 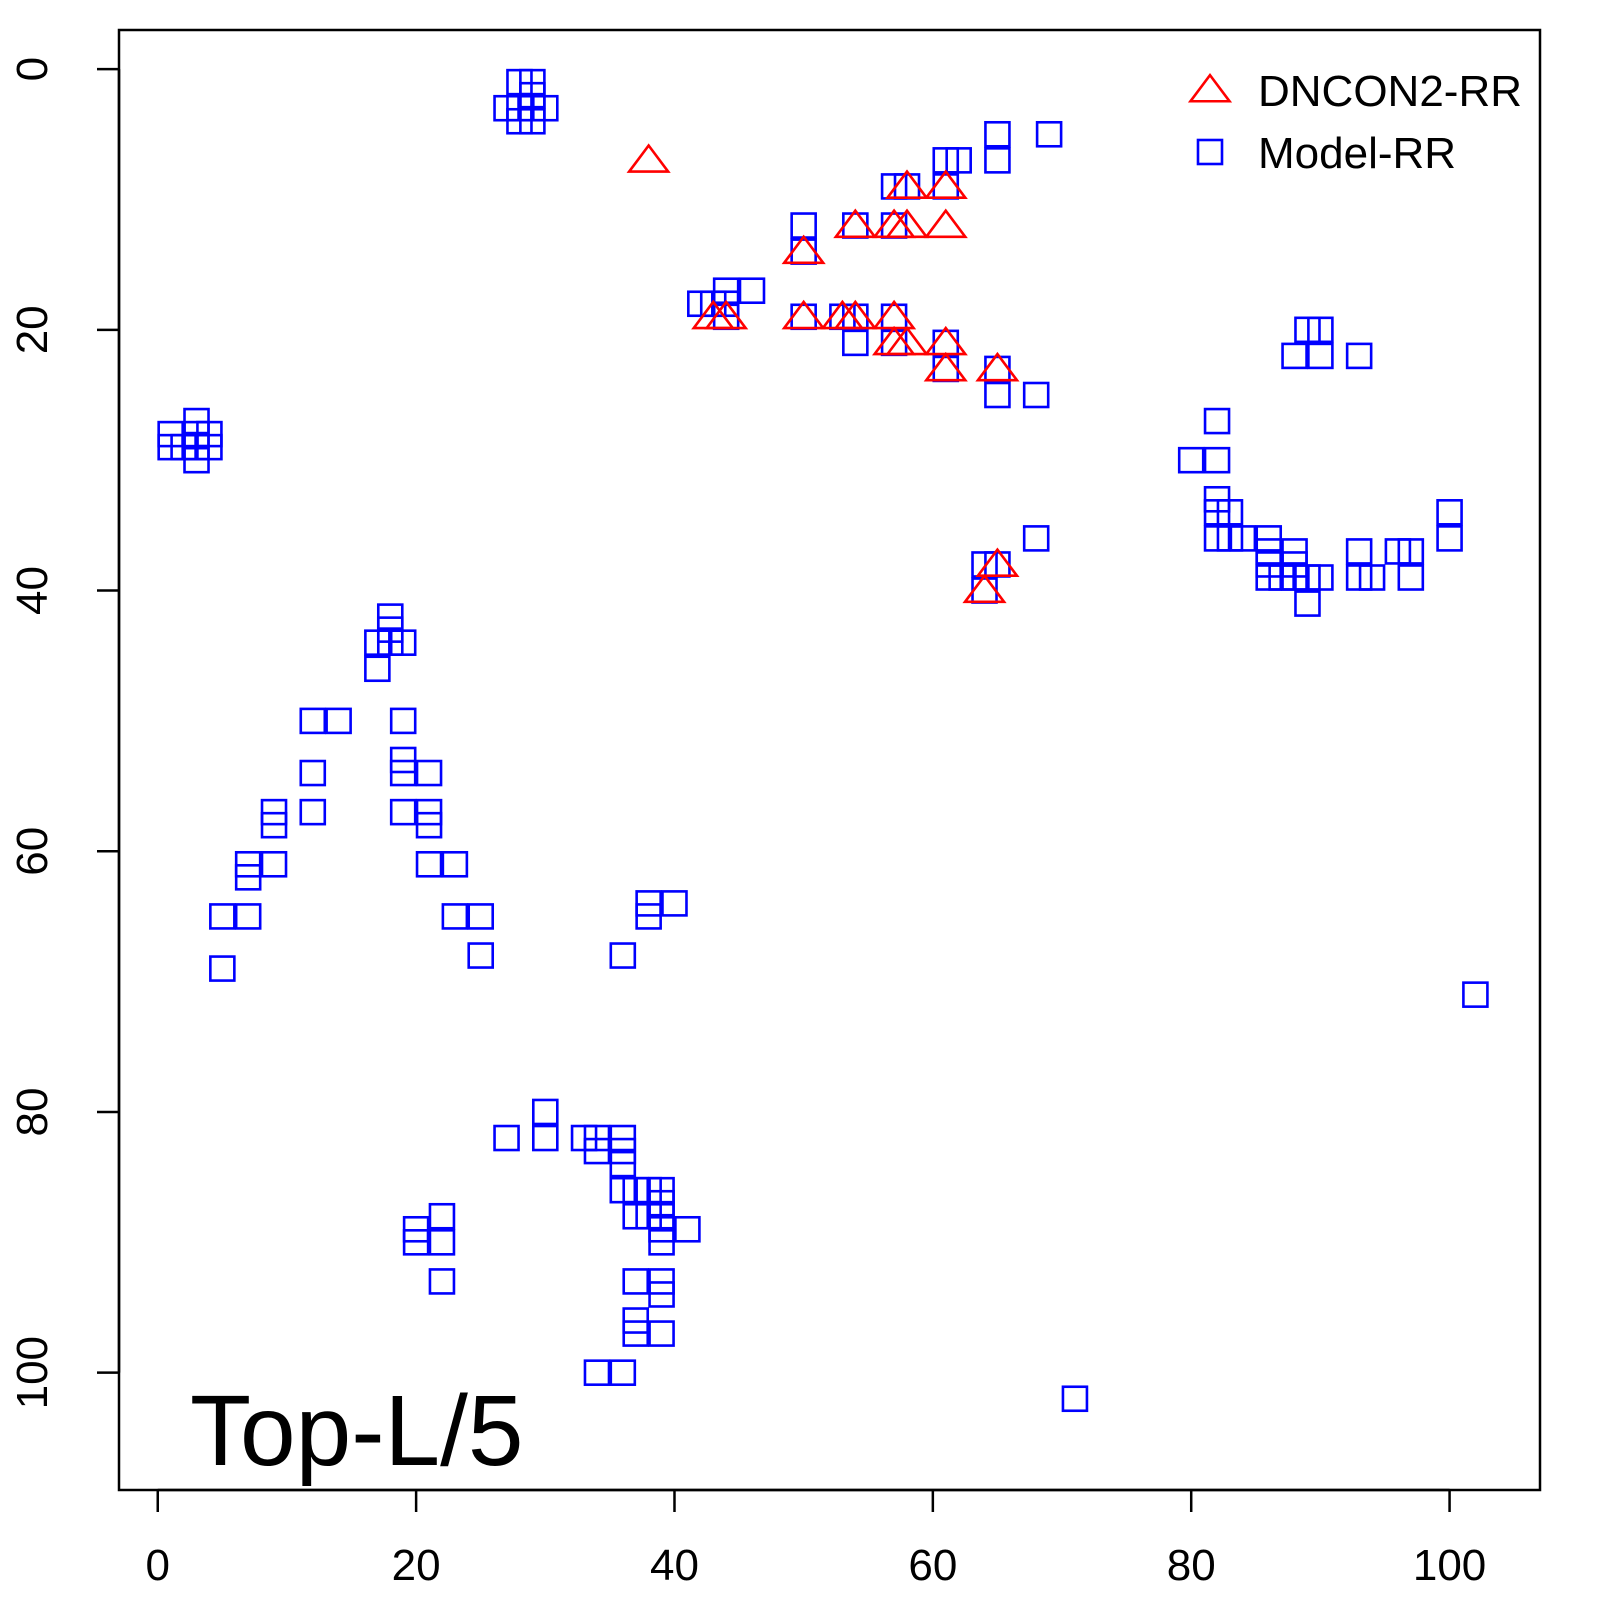 I want to click on legend-label: Model-RR, so click(x=1357, y=153).